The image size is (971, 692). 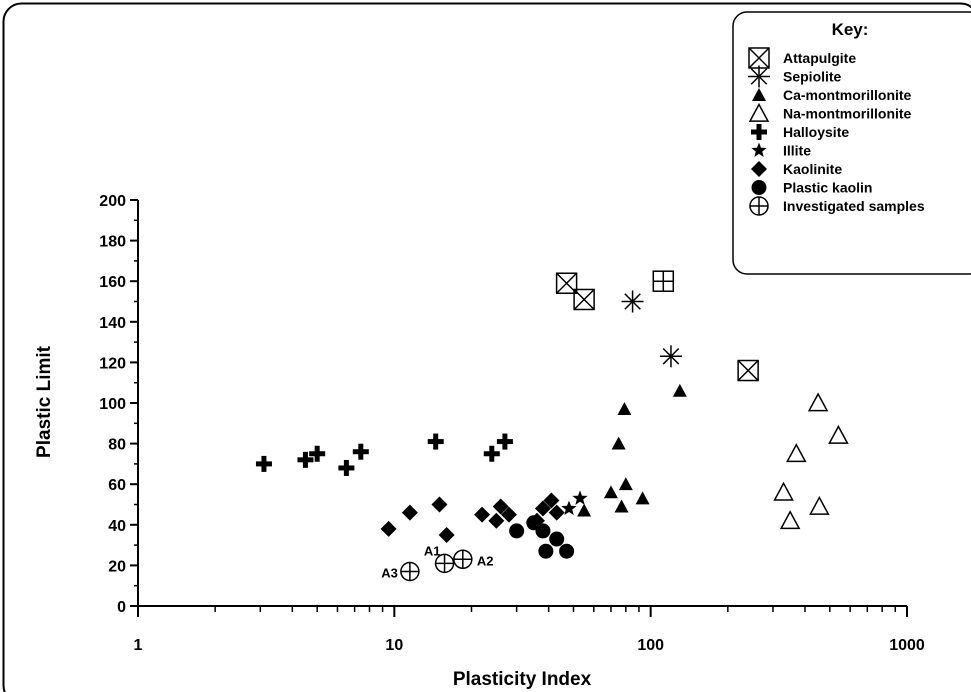 What do you see at coordinates (112, 201) in the screenshot?
I see `y-tick-label: 200` at bounding box center [112, 201].